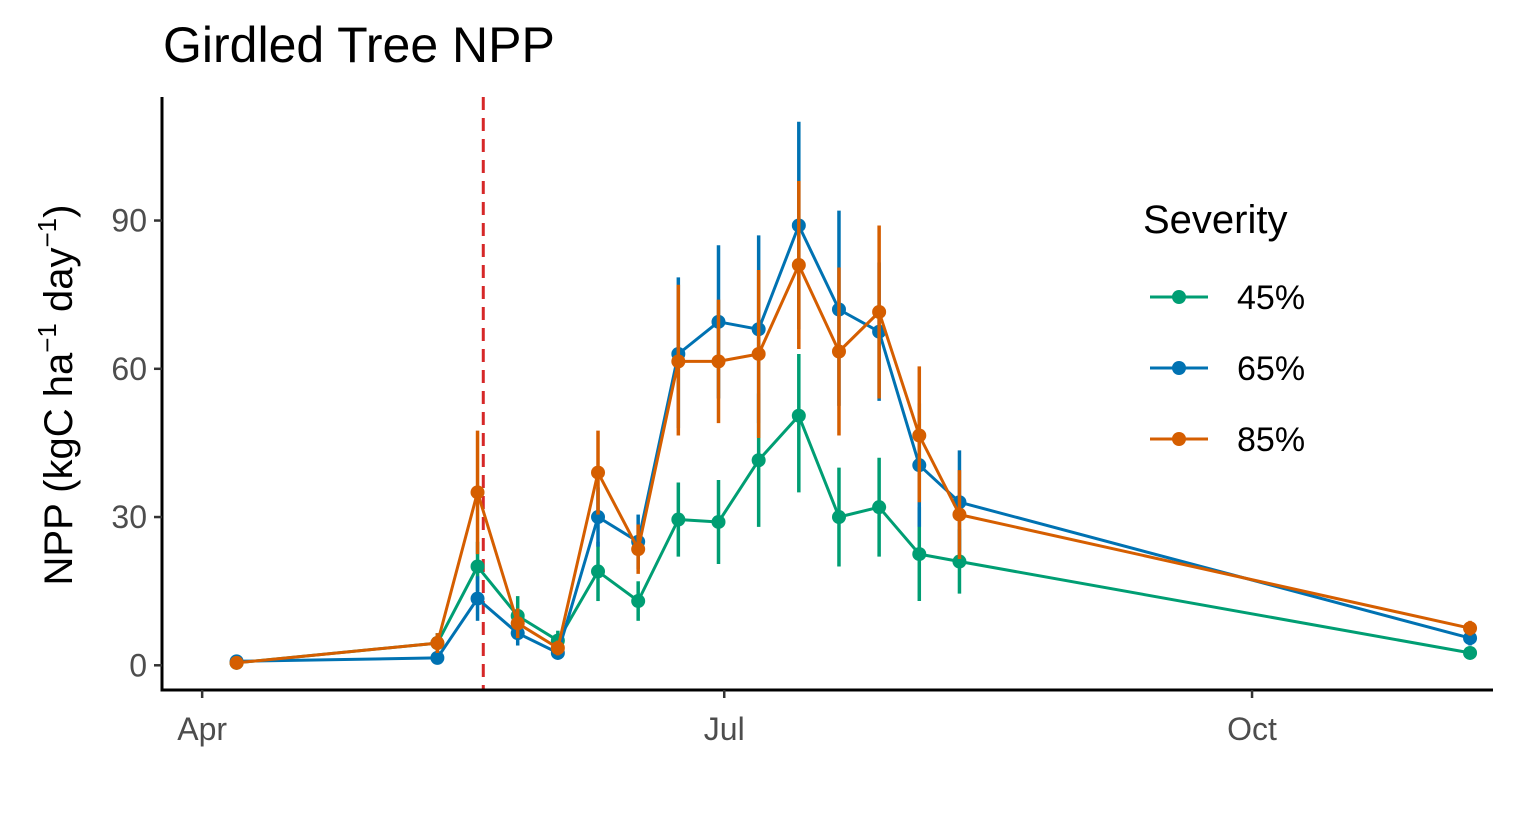  Describe the element at coordinates (1271, 440) in the screenshot. I see `legend-label: 85%` at that location.